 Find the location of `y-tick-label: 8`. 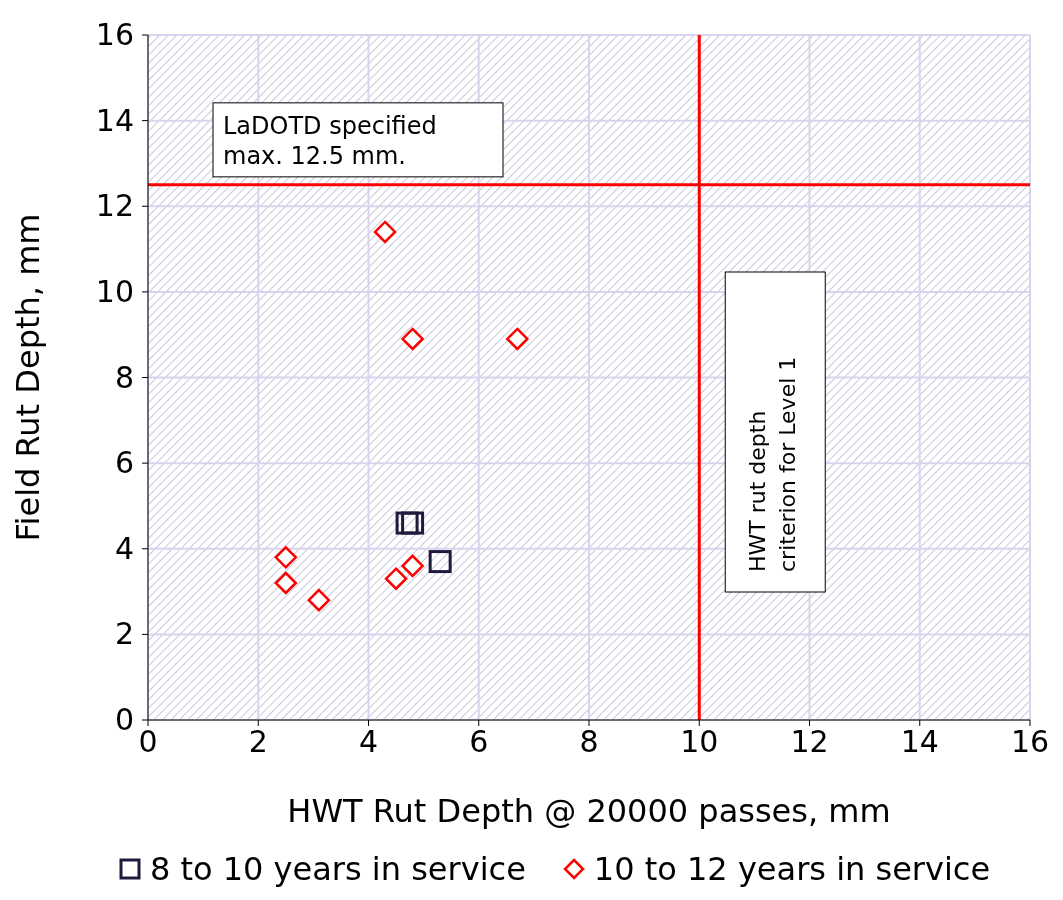

y-tick-label: 8 is located at coordinates (124, 377).